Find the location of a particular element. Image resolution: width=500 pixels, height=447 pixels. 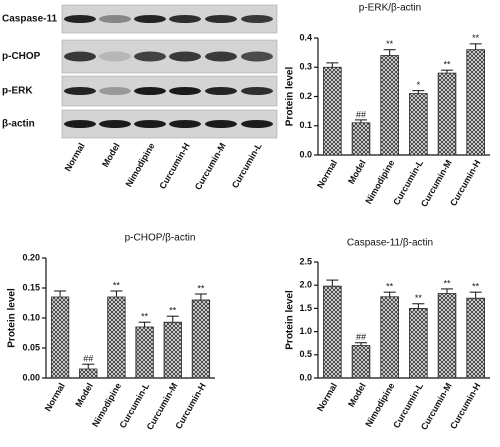

y-tick-label: 0.00 is located at coordinates (31, 377).